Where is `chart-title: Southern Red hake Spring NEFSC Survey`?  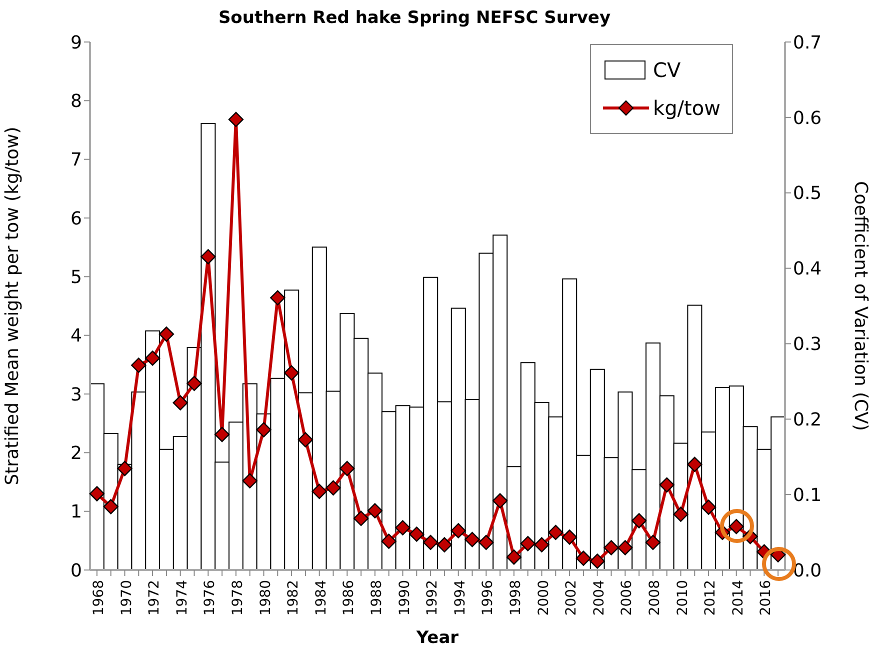 chart-title: Southern Red hake Spring NEFSC Survey is located at coordinates (414, 18).